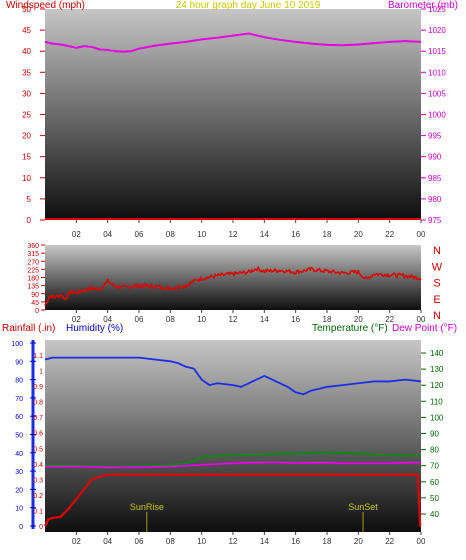 This screenshot has width=466, height=560. What do you see at coordinates (29, 199) in the screenshot?
I see `y-tick-label: 5` at bounding box center [29, 199].